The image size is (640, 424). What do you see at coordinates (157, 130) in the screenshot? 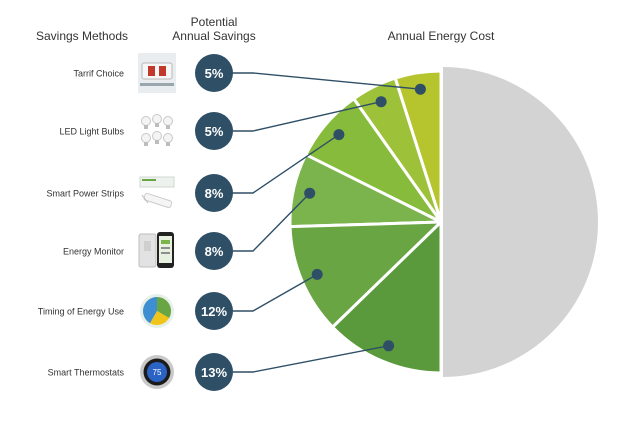
I see `led-bulbs-icon` at bounding box center [157, 130].